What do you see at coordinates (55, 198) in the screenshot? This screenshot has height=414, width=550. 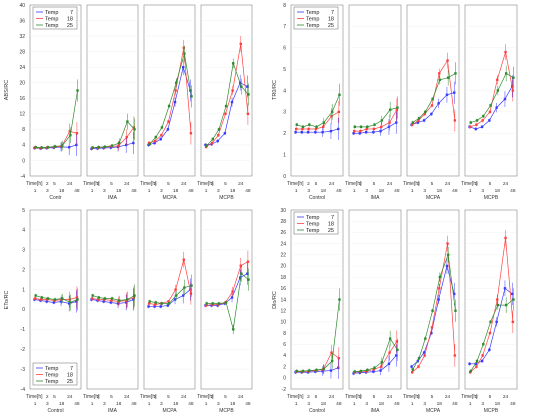 I see `group-label: Contr` at bounding box center [55, 198].